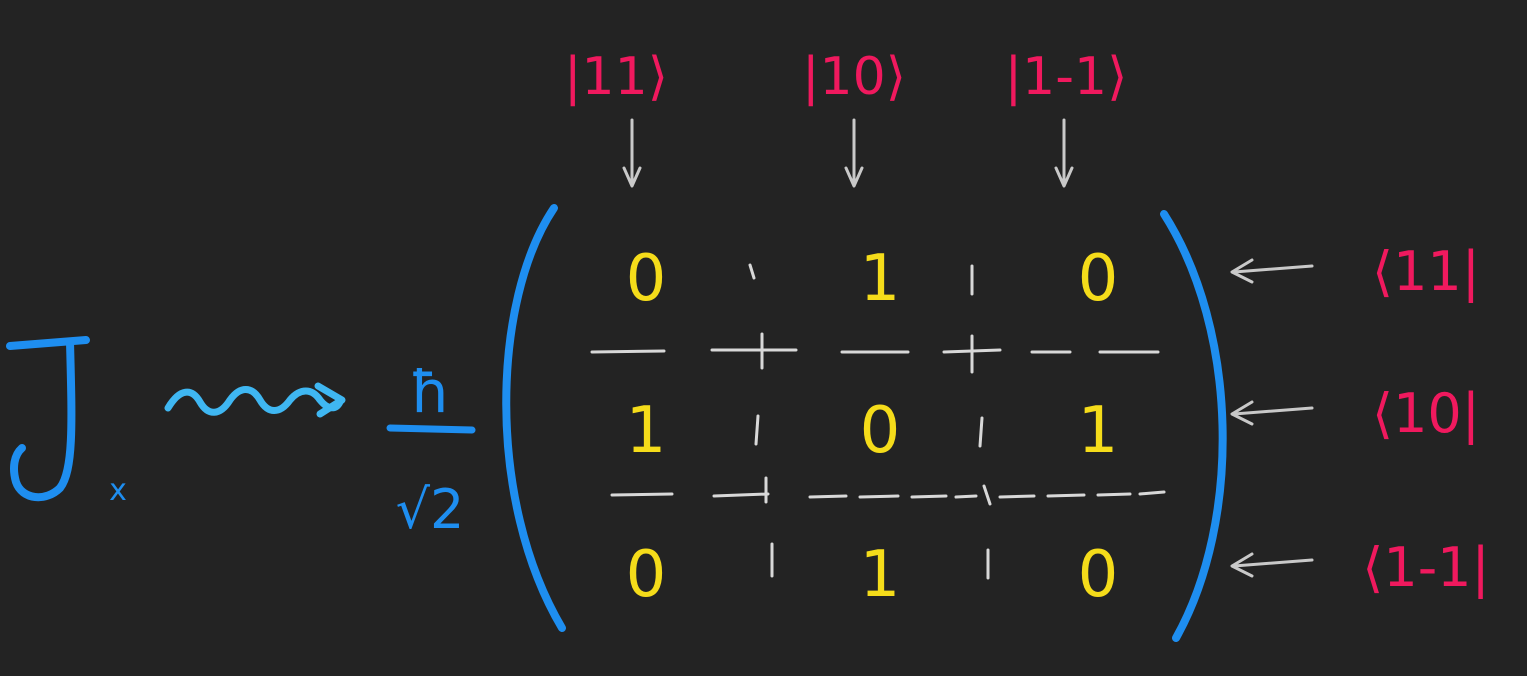 This screenshot has height=676, width=1527. Describe the element at coordinates (431, 429) in the screenshot. I see `fraction-bar` at that location.